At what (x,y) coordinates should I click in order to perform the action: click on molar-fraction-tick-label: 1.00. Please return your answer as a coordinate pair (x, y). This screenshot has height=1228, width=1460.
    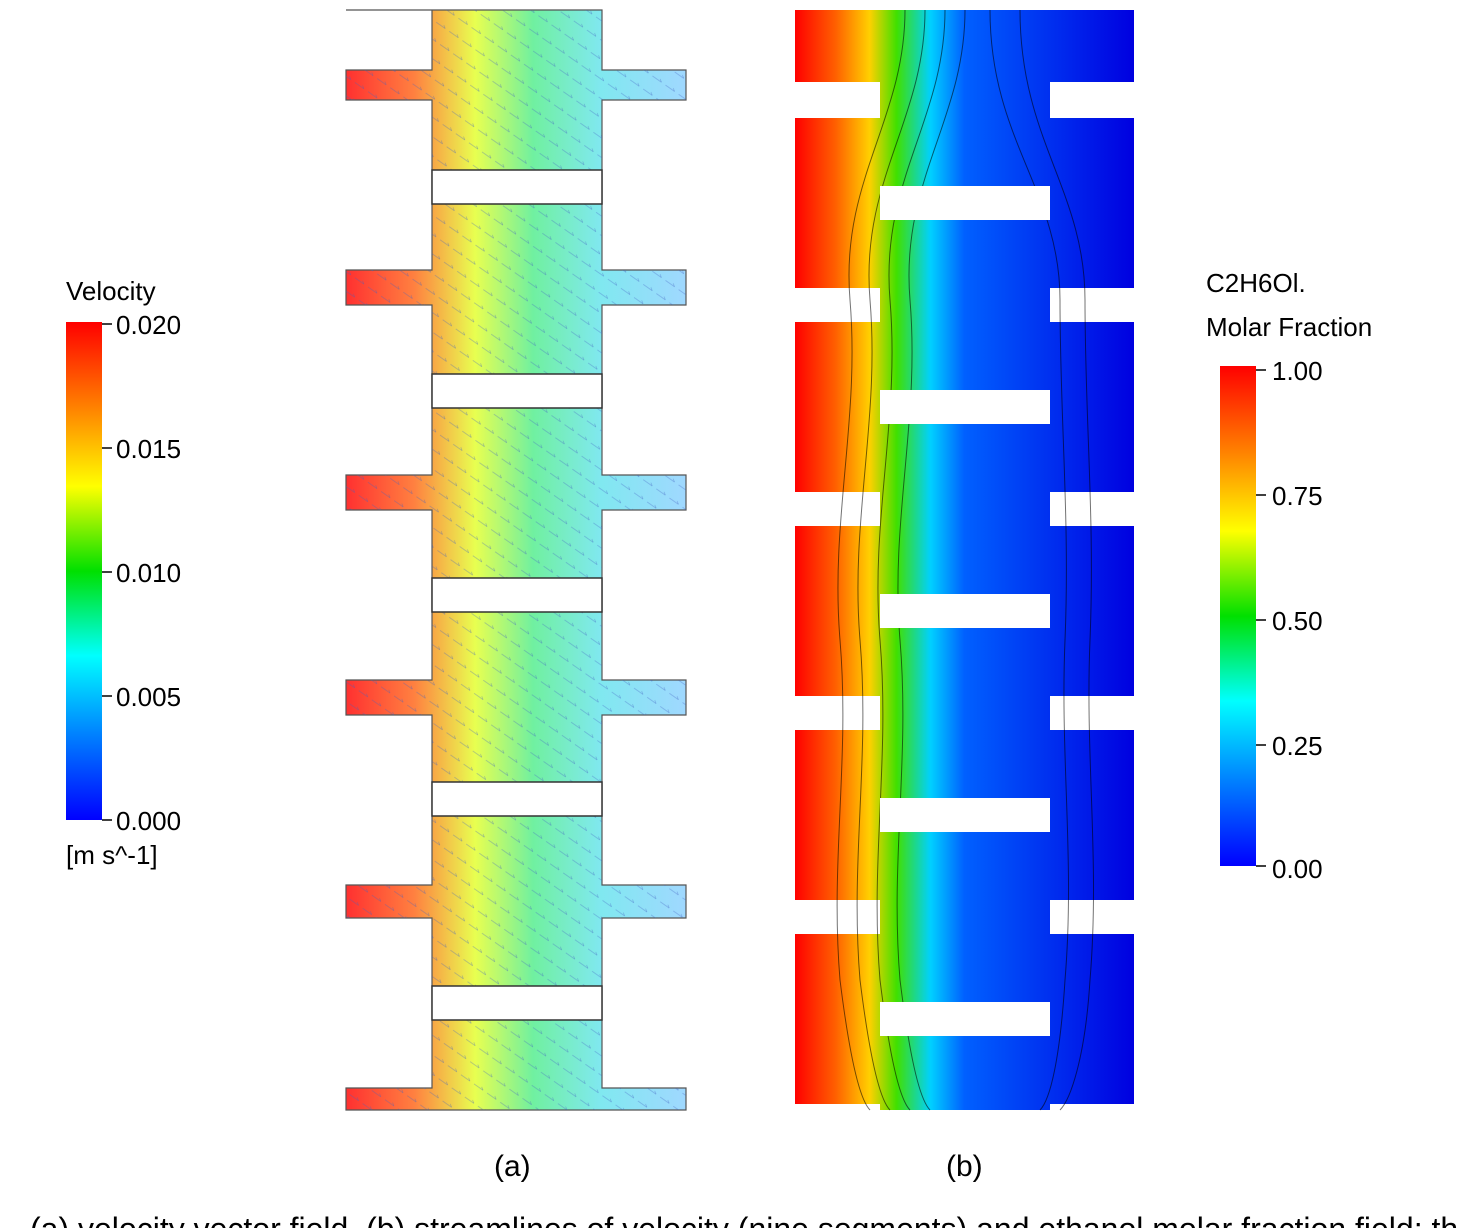
    Looking at the image, I should click on (1297, 371).